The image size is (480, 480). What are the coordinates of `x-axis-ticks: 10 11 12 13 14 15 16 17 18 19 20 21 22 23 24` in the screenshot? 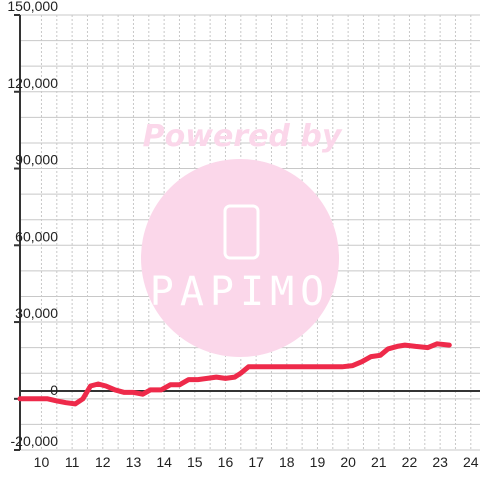 It's located at (256, 462).